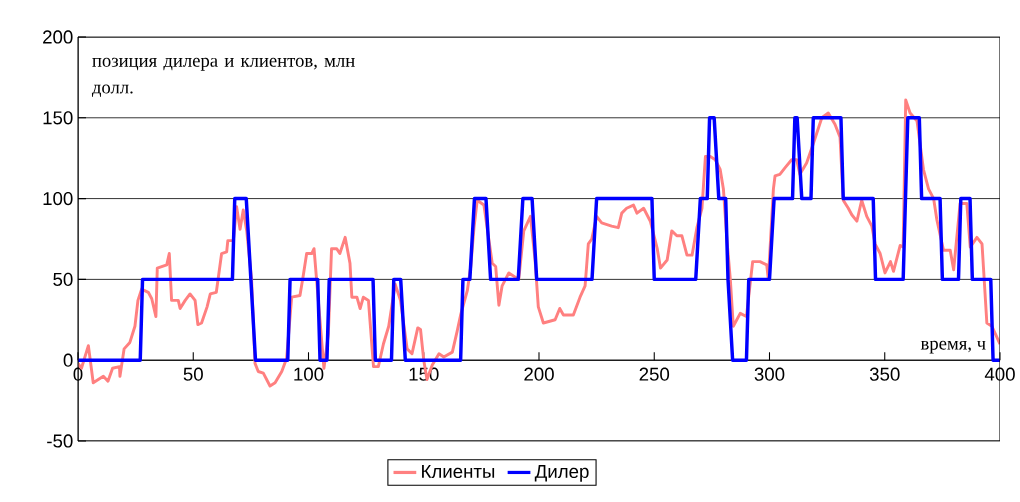  I want to click on y-tick-label: 200, so click(58, 37).